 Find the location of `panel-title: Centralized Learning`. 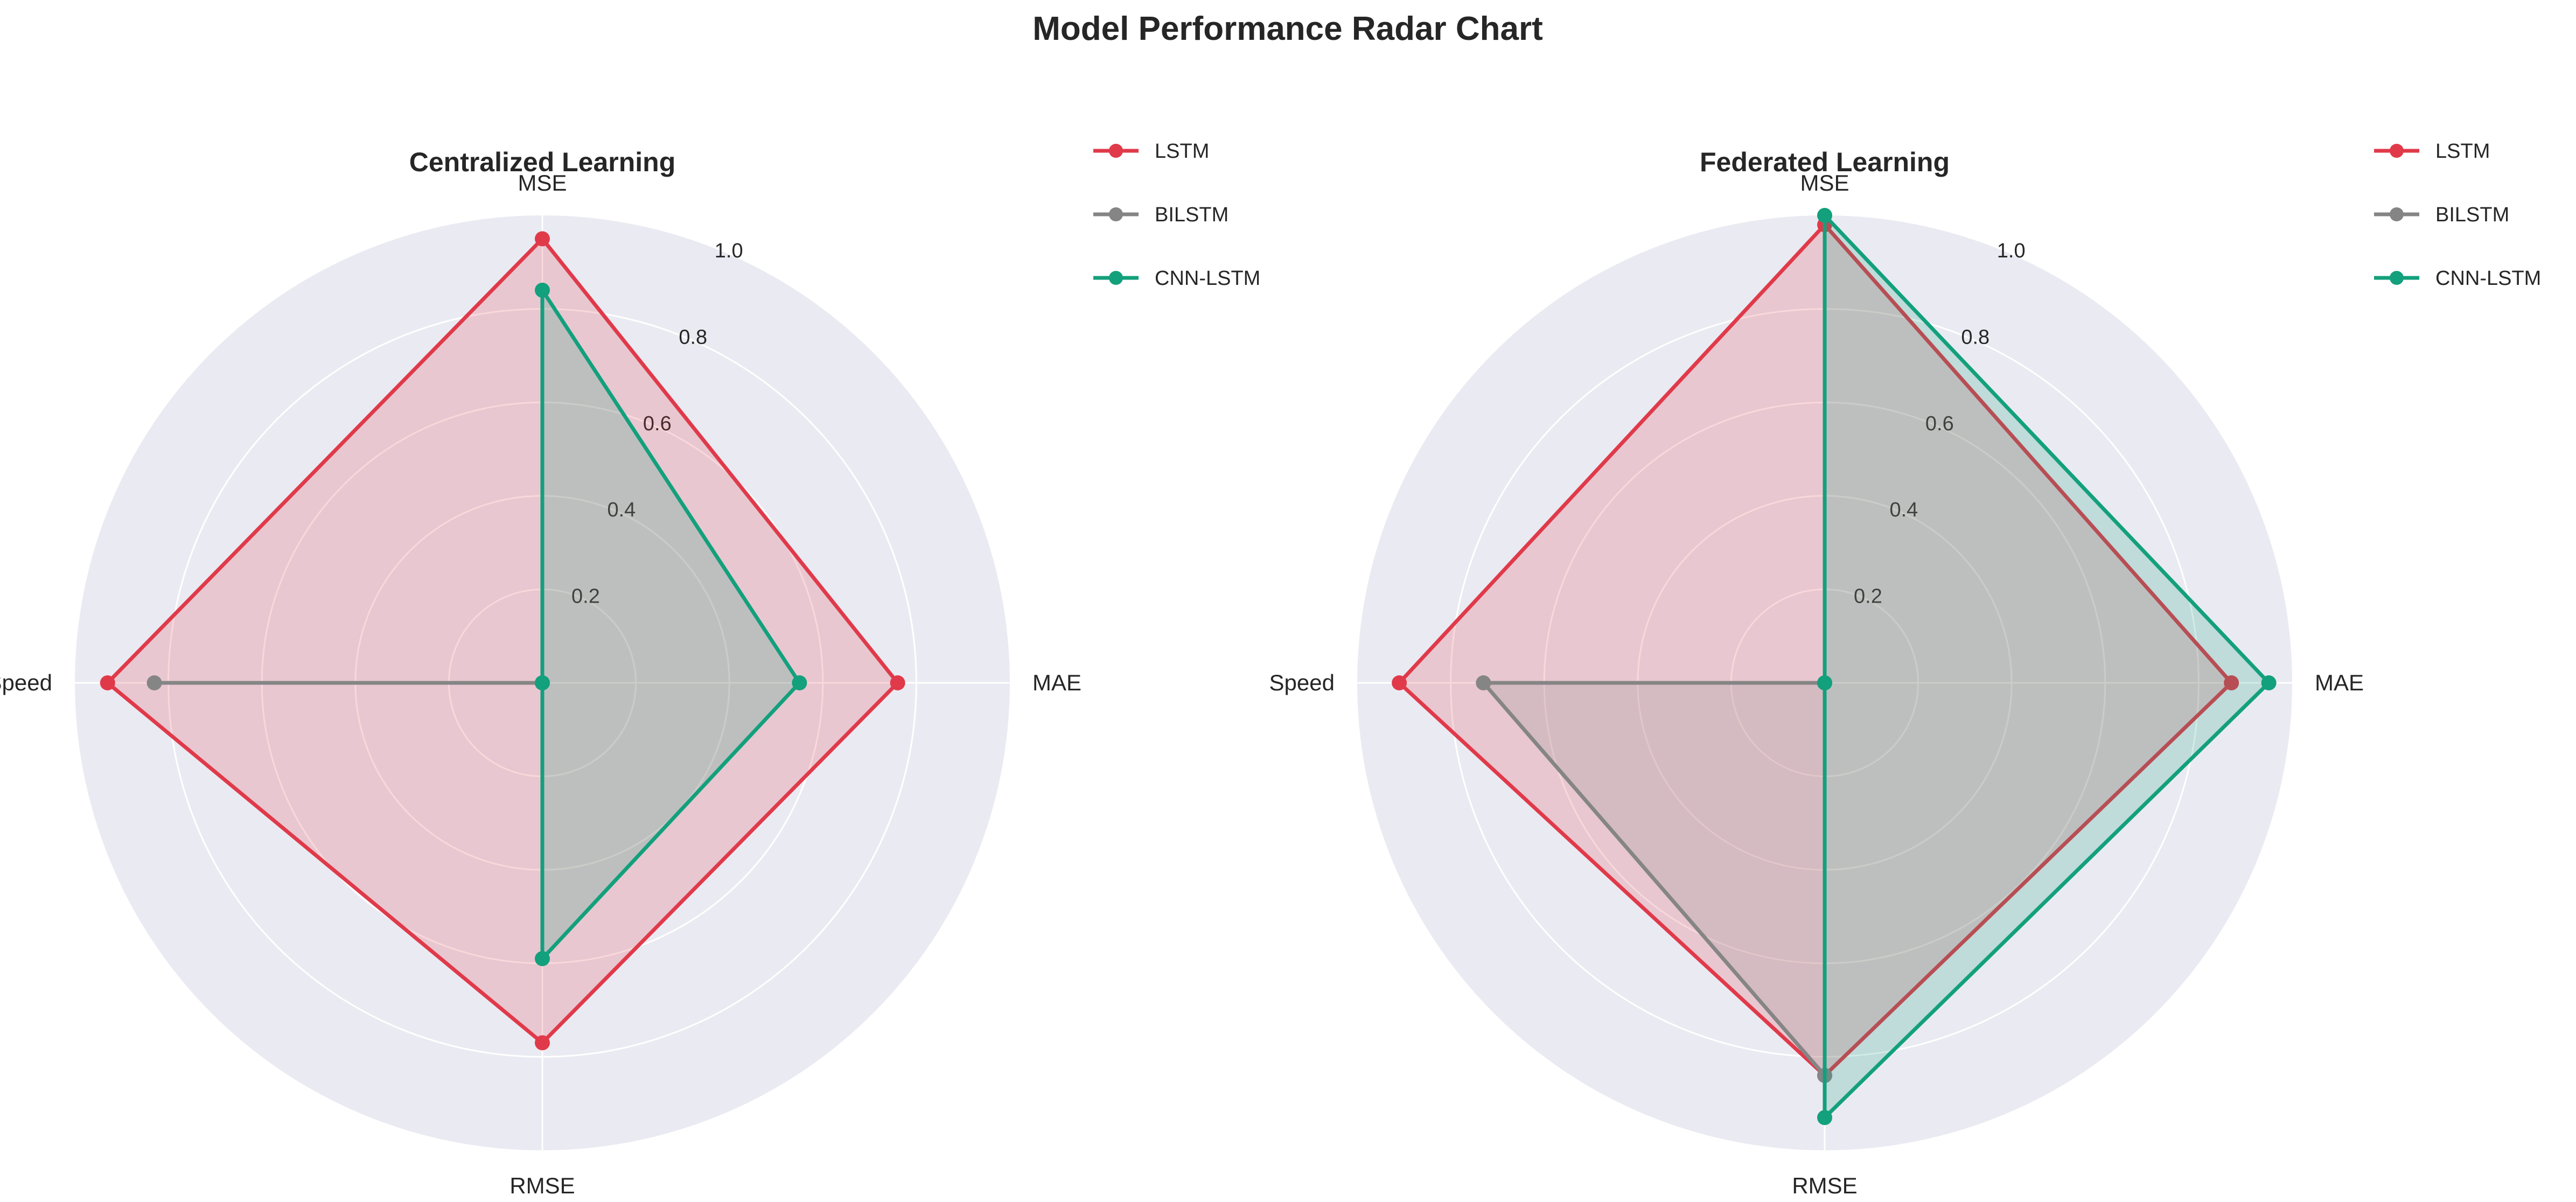

panel-title: Centralized Learning is located at coordinates (542, 162).